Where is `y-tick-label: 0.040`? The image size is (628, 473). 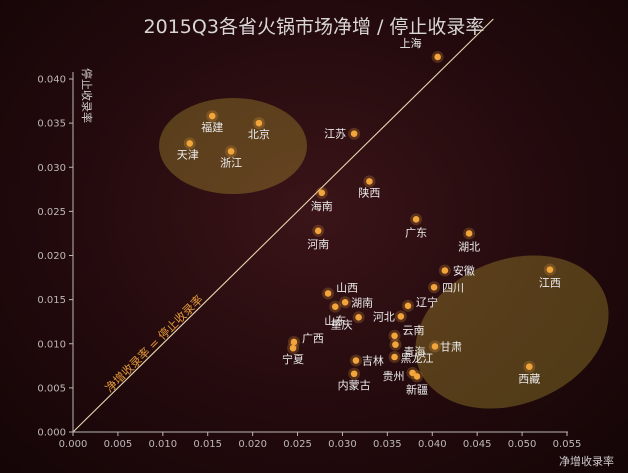 y-tick-label: 0.040 is located at coordinates (51, 80).